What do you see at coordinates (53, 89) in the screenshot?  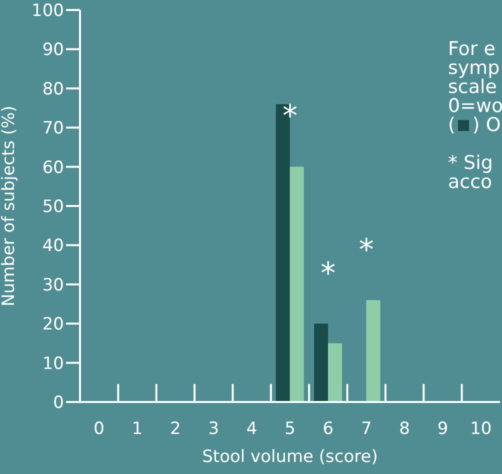 I see `y-tick-label: 80` at bounding box center [53, 89].